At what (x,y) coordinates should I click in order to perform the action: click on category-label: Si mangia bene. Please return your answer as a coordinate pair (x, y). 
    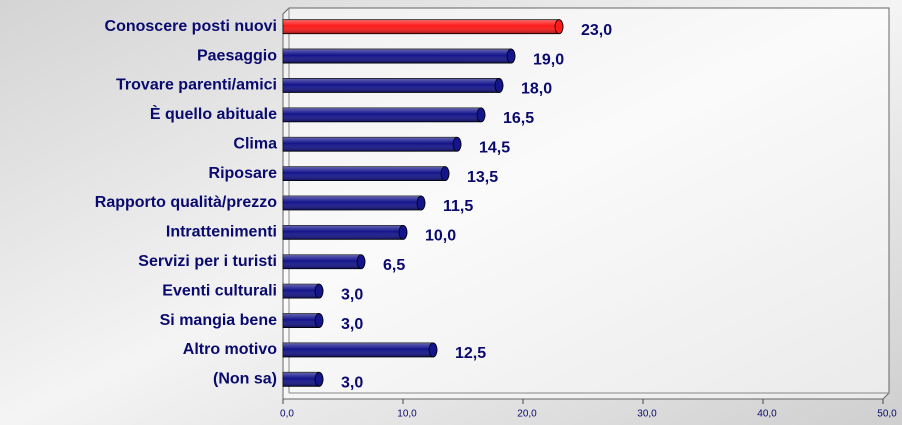
    Looking at the image, I should click on (218, 320).